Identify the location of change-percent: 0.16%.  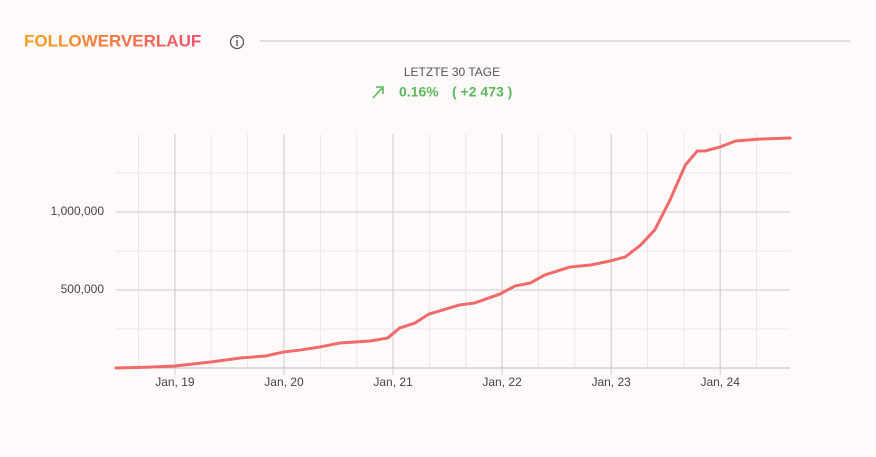
(419, 92).